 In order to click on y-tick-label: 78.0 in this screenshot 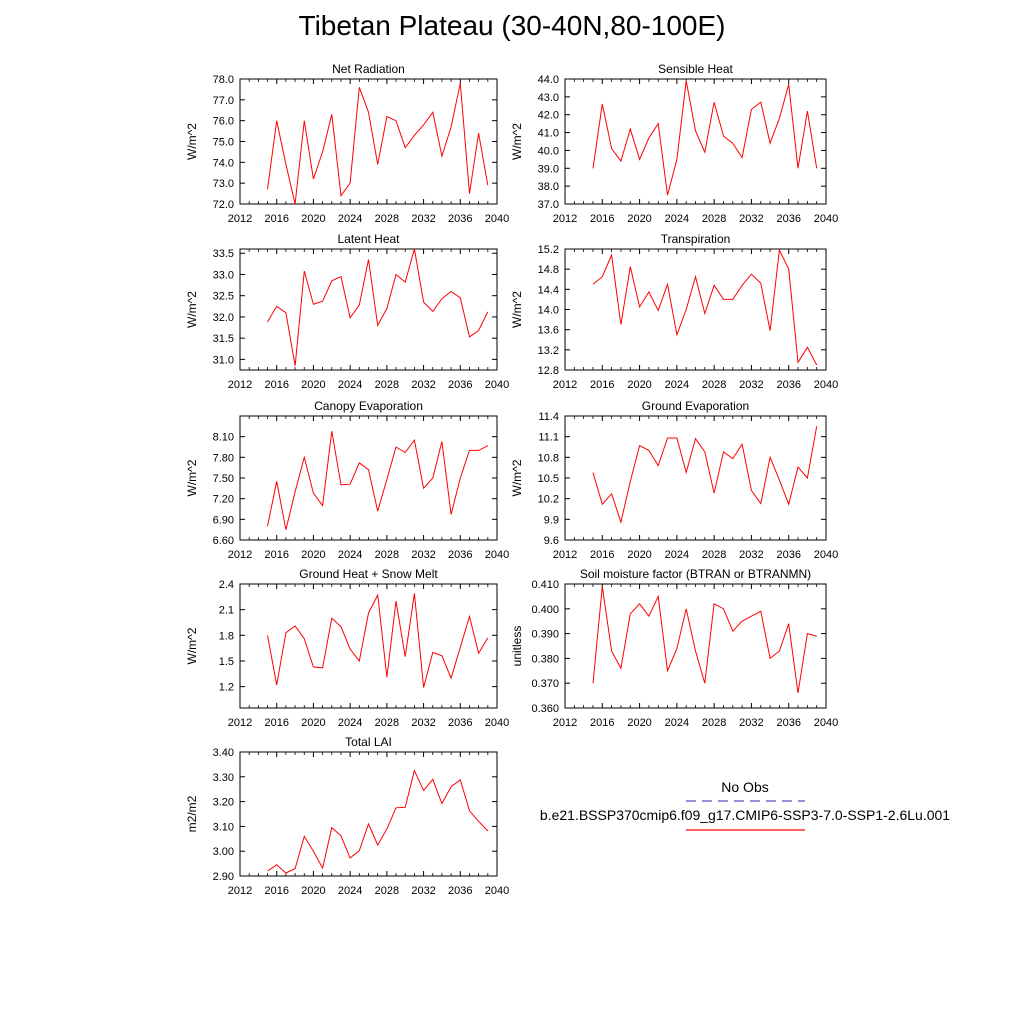, I will do `click(223, 80)`.